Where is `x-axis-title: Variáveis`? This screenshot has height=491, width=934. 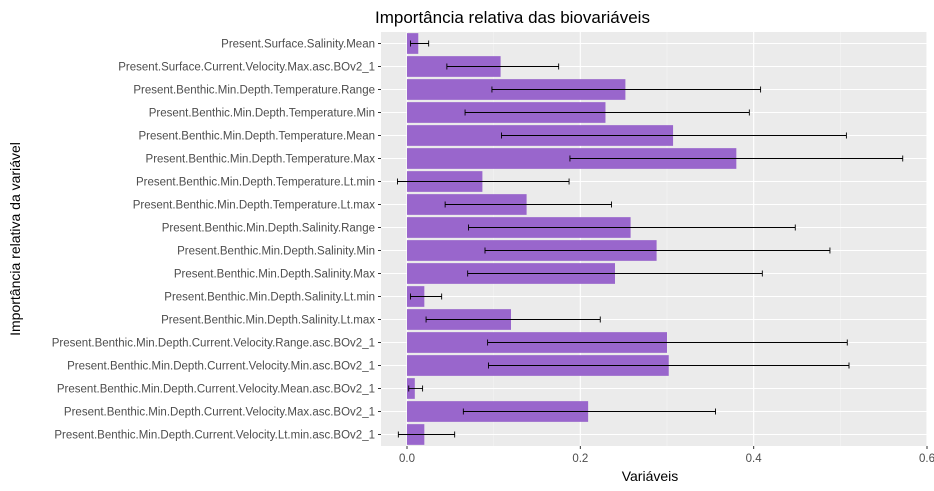
x-axis-title: Variáveis is located at coordinates (650, 476).